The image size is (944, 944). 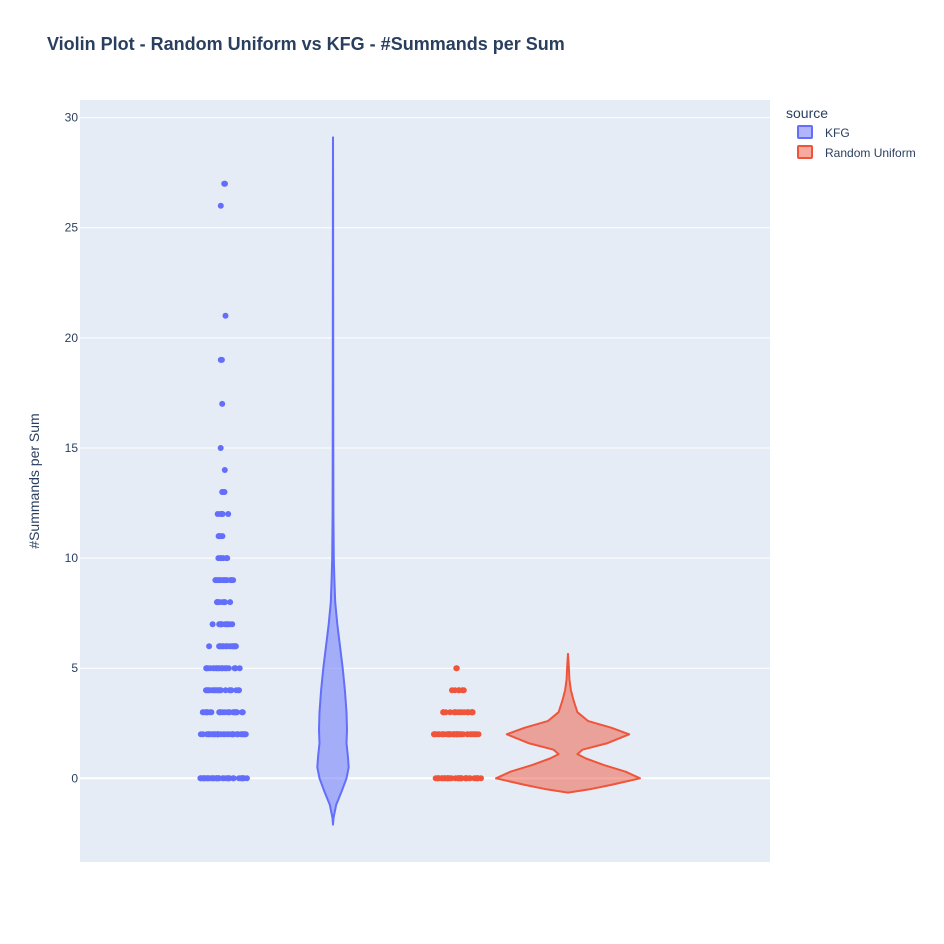 I want to click on y-tick-label: 20, so click(x=72, y=338).